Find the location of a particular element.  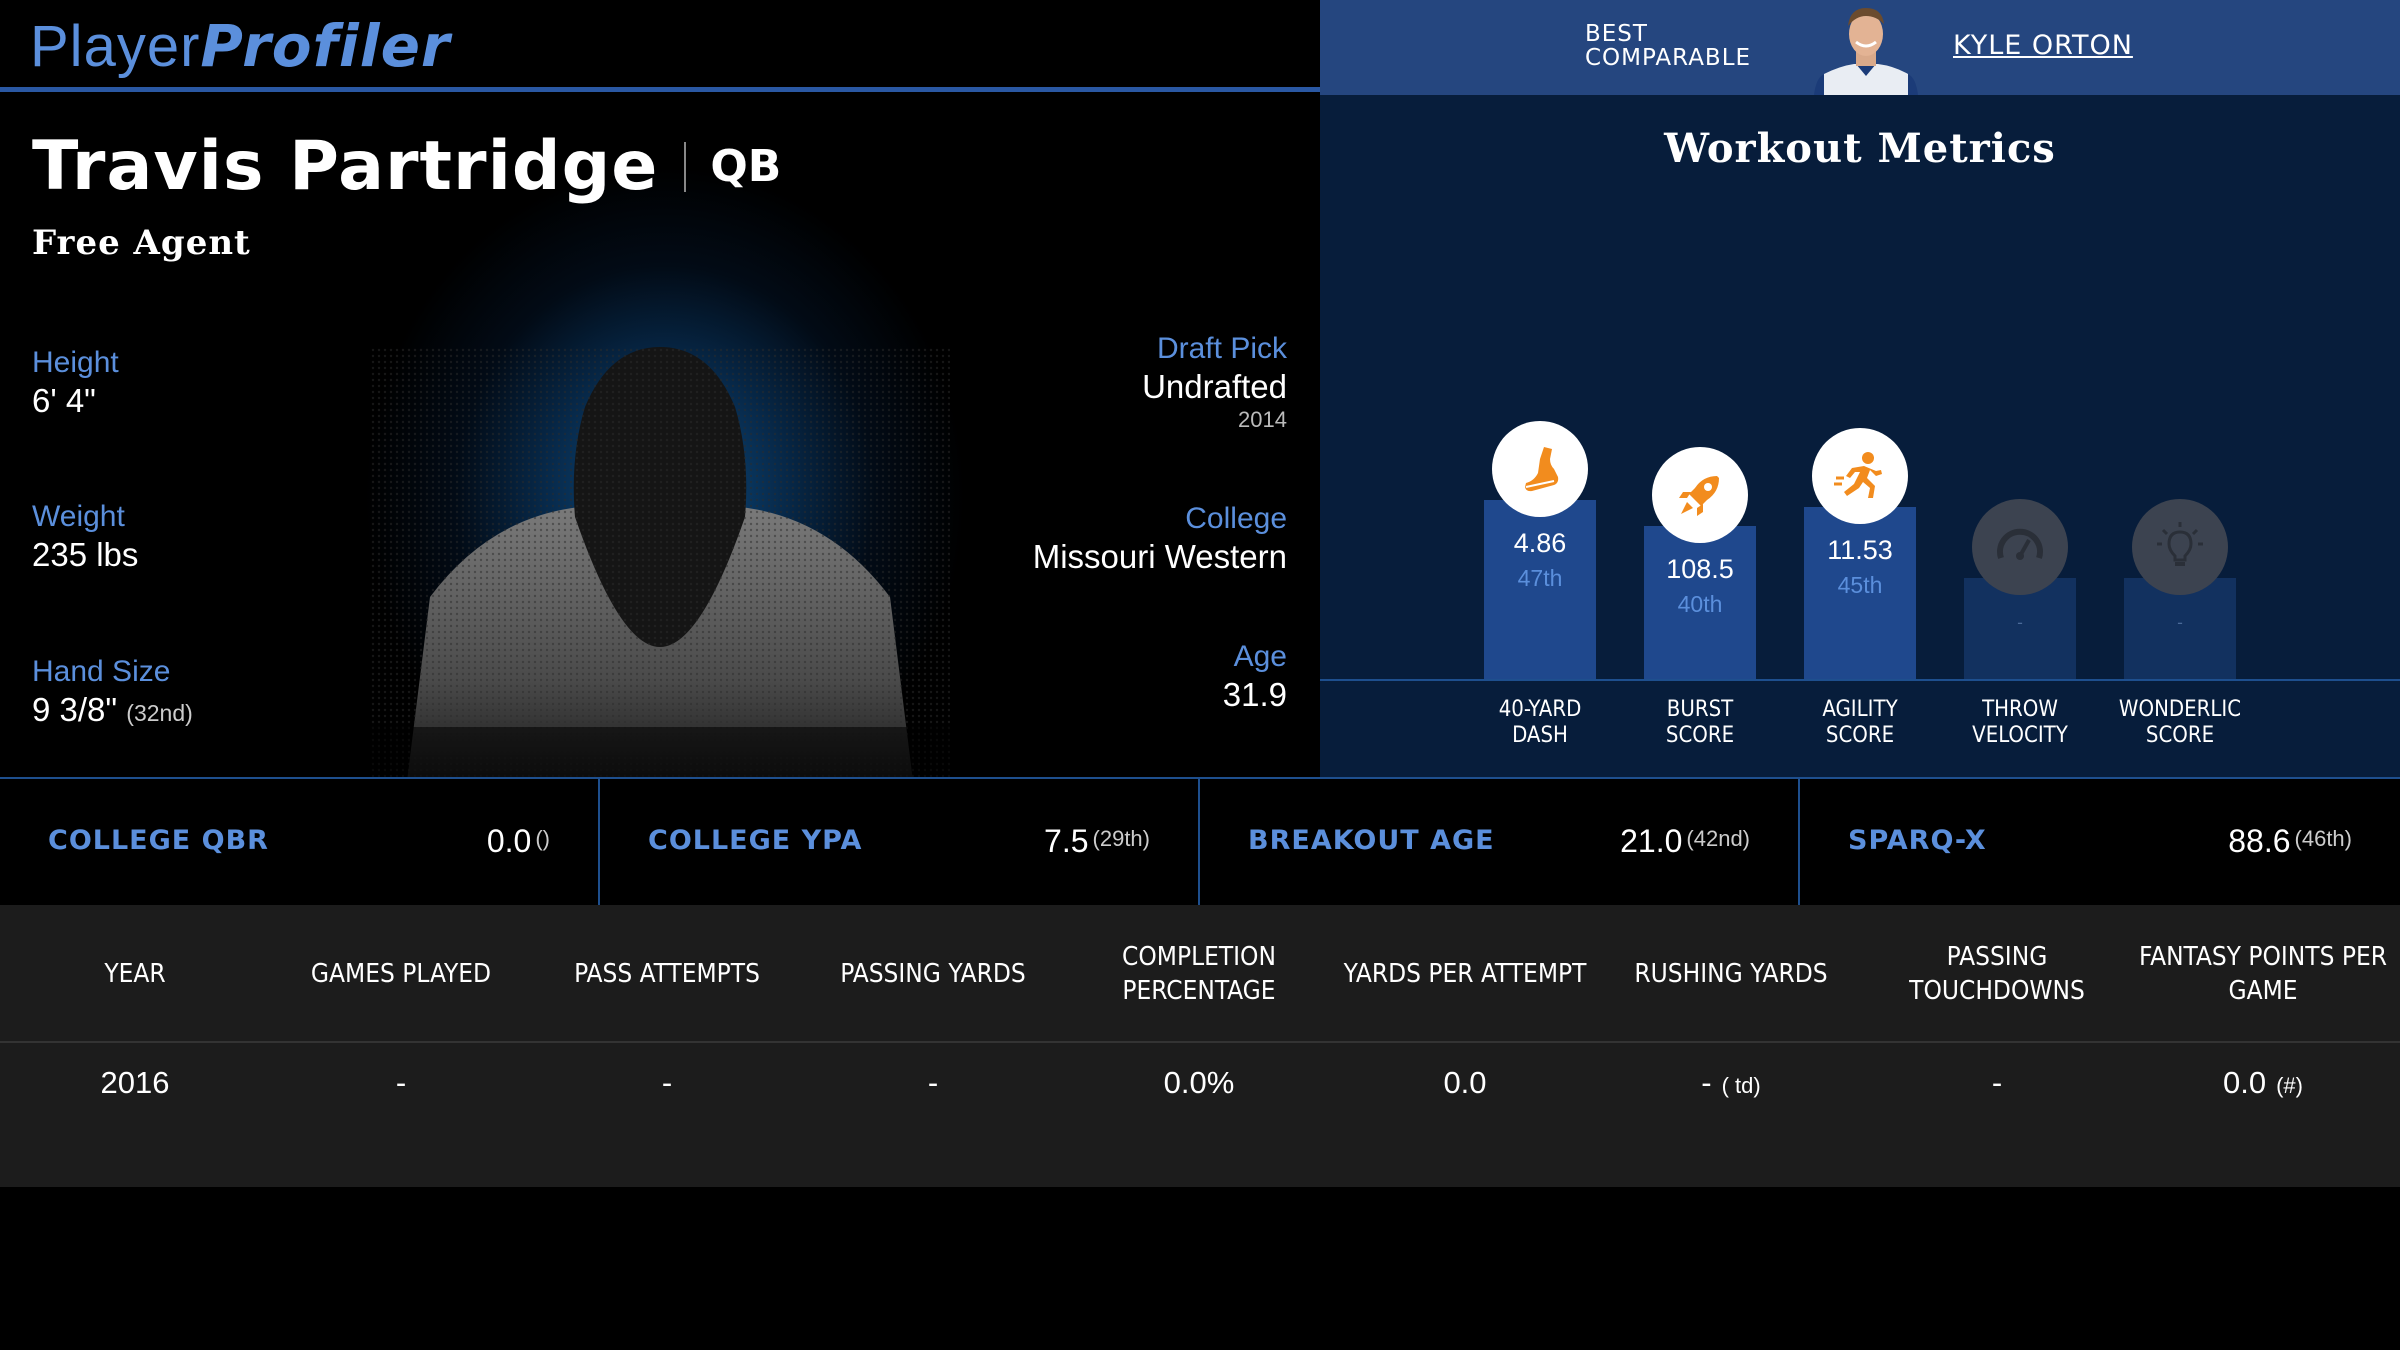

metric-bar-burst-score is located at coordinates (1700, 602).